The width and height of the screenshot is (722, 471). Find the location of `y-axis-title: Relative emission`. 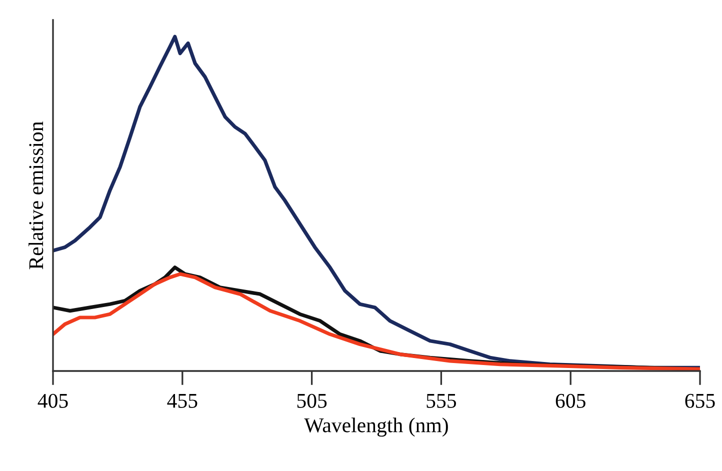

y-axis-title: Relative emission is located at coordinates (36, 195).